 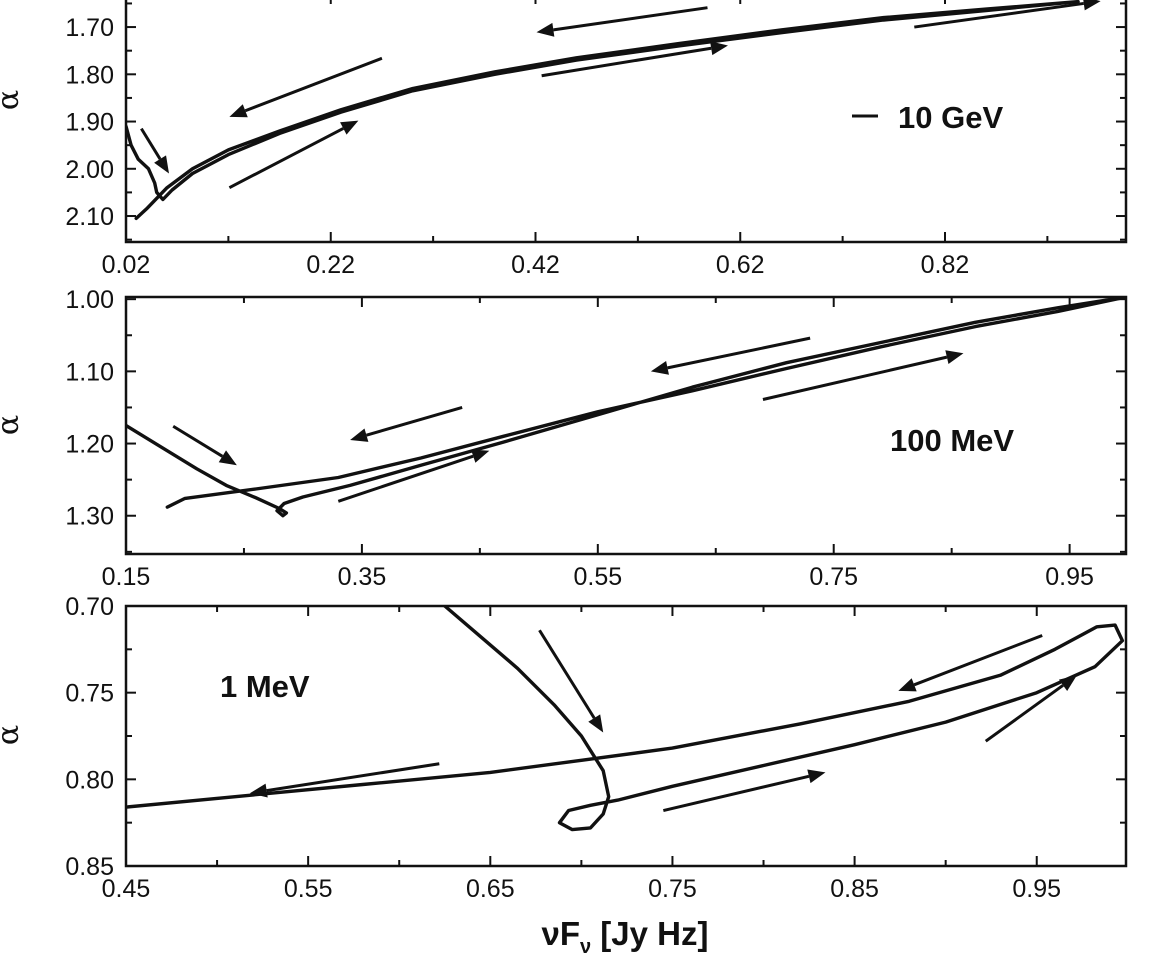 What do you see at coordinates (854, 889) in the screenshot?
I see `x-tick-label: 0.85` at bounding box center [854, 889].